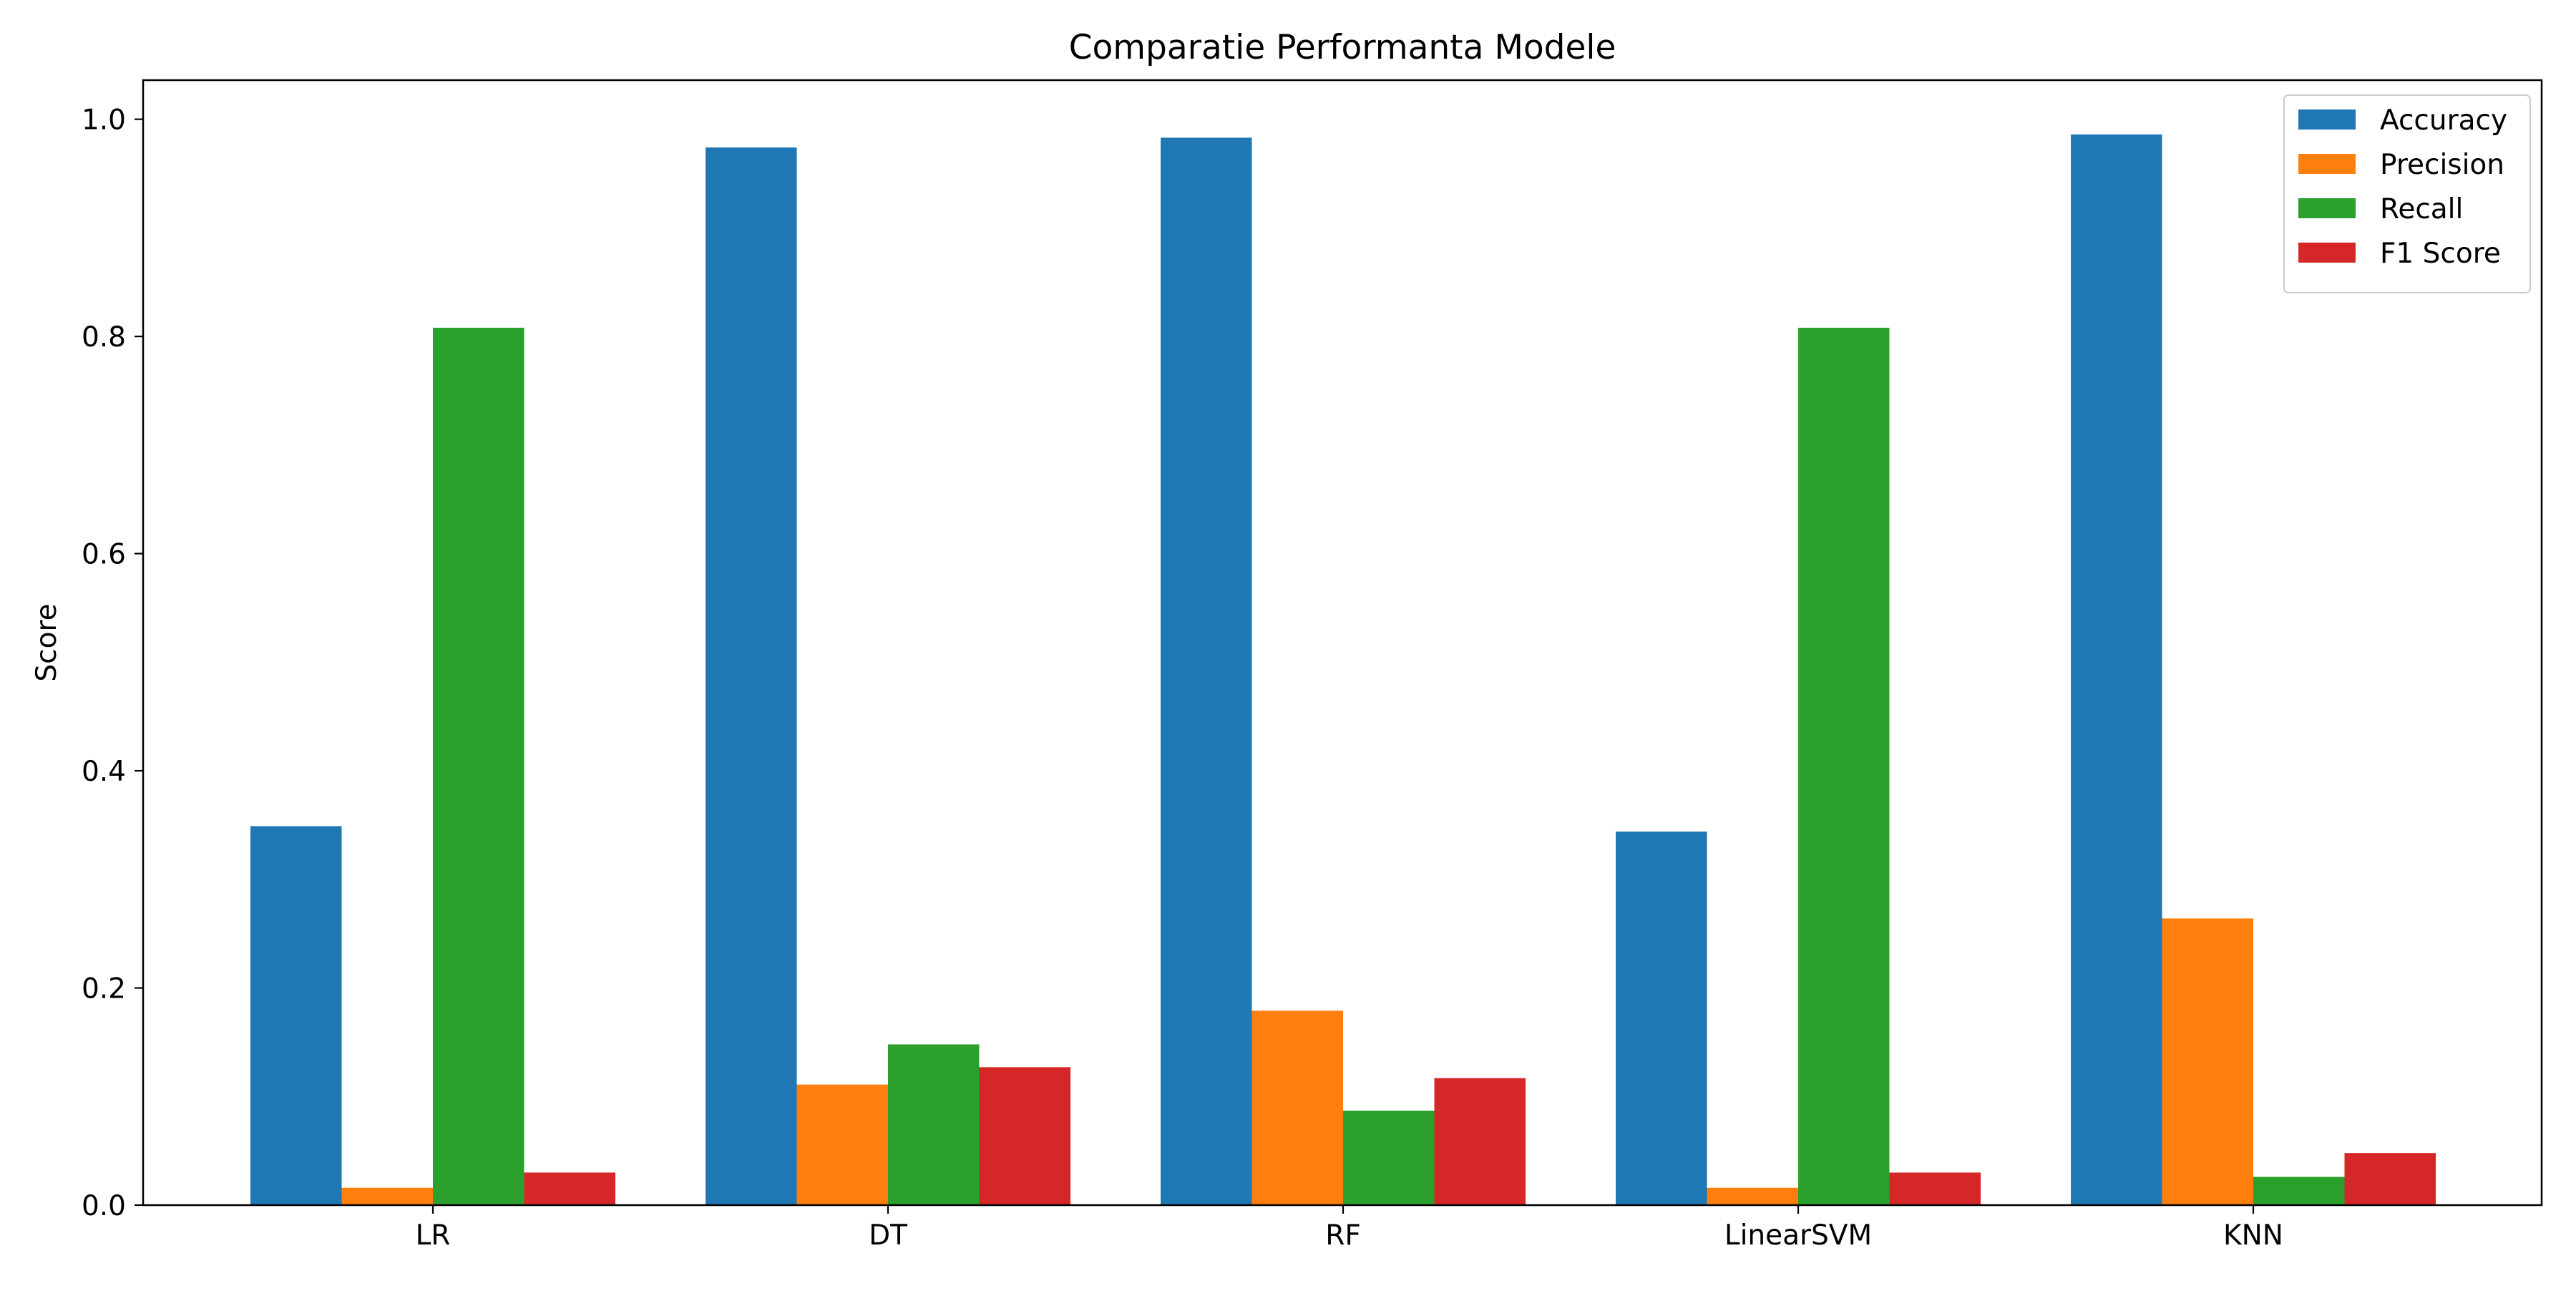  Describe the element at coordinates (888, 1235) in the screenshot. I see `x-tick-label: DT` at that location.